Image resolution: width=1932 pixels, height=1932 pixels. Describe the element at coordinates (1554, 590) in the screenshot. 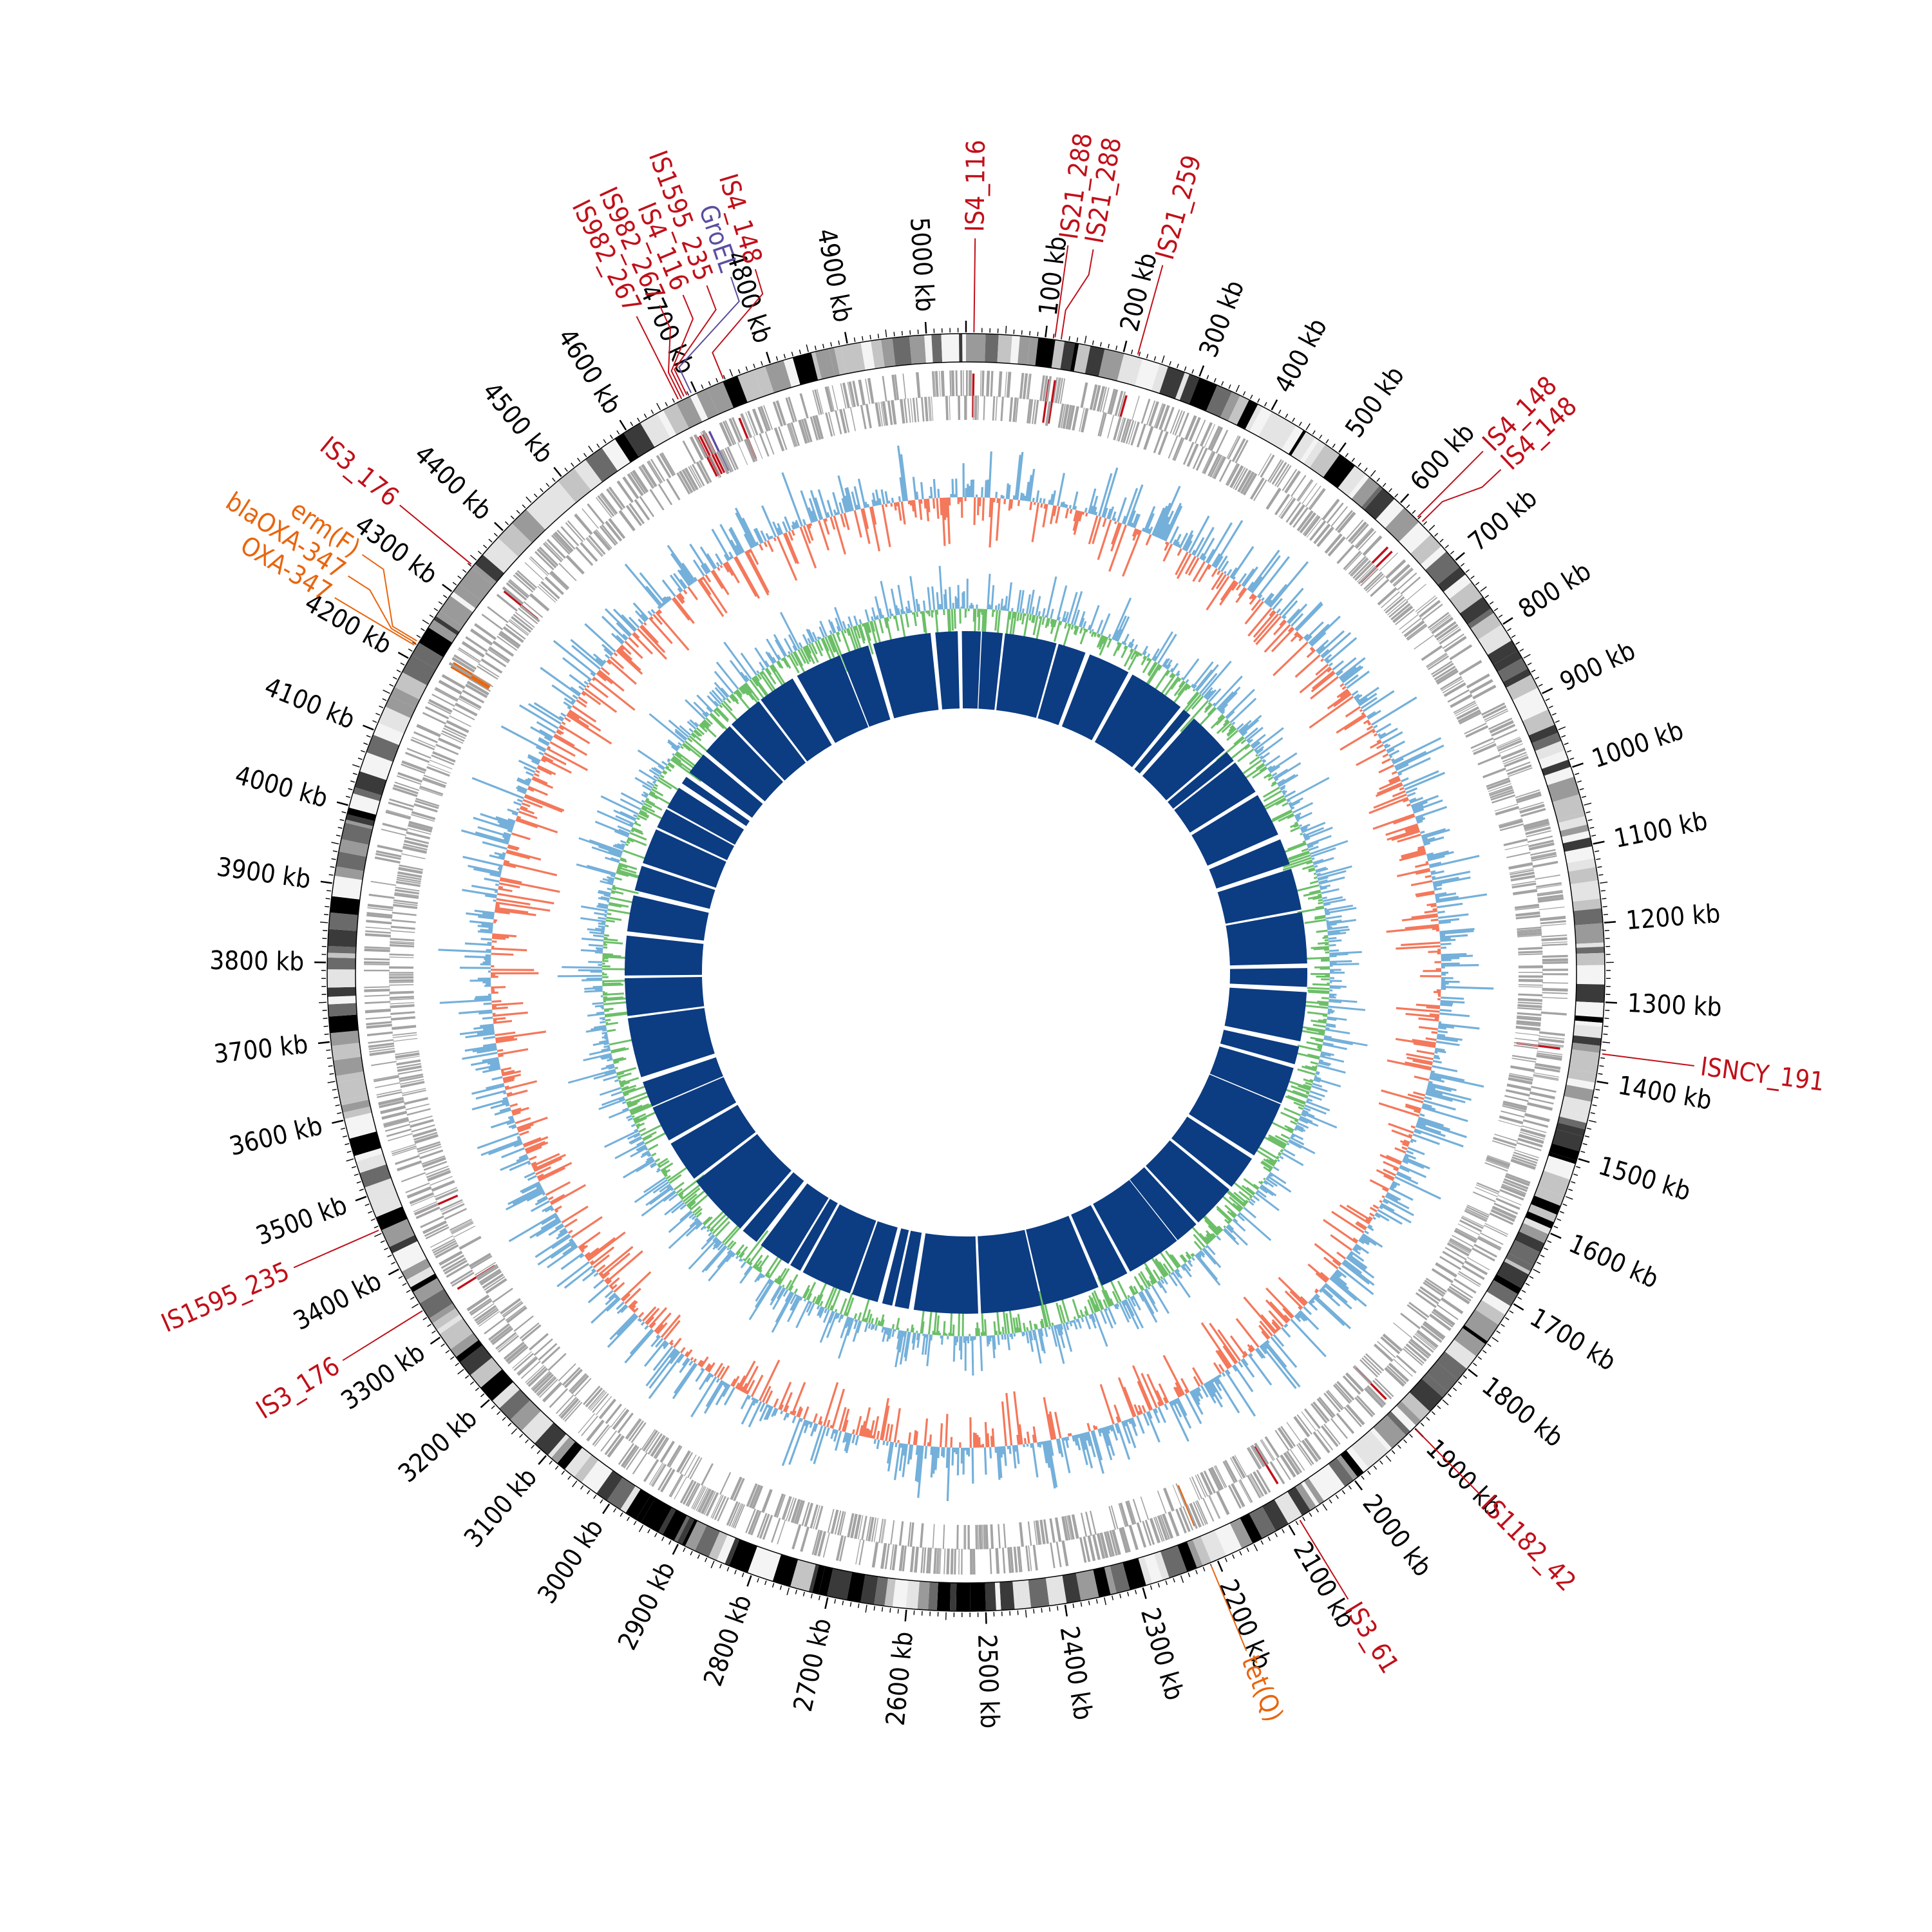

I see `position-label: 800 kb` at that location.